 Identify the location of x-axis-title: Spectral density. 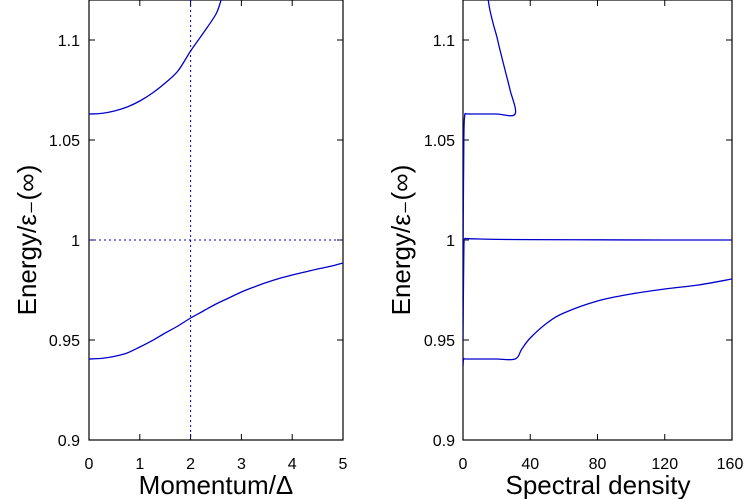
(598, 484).